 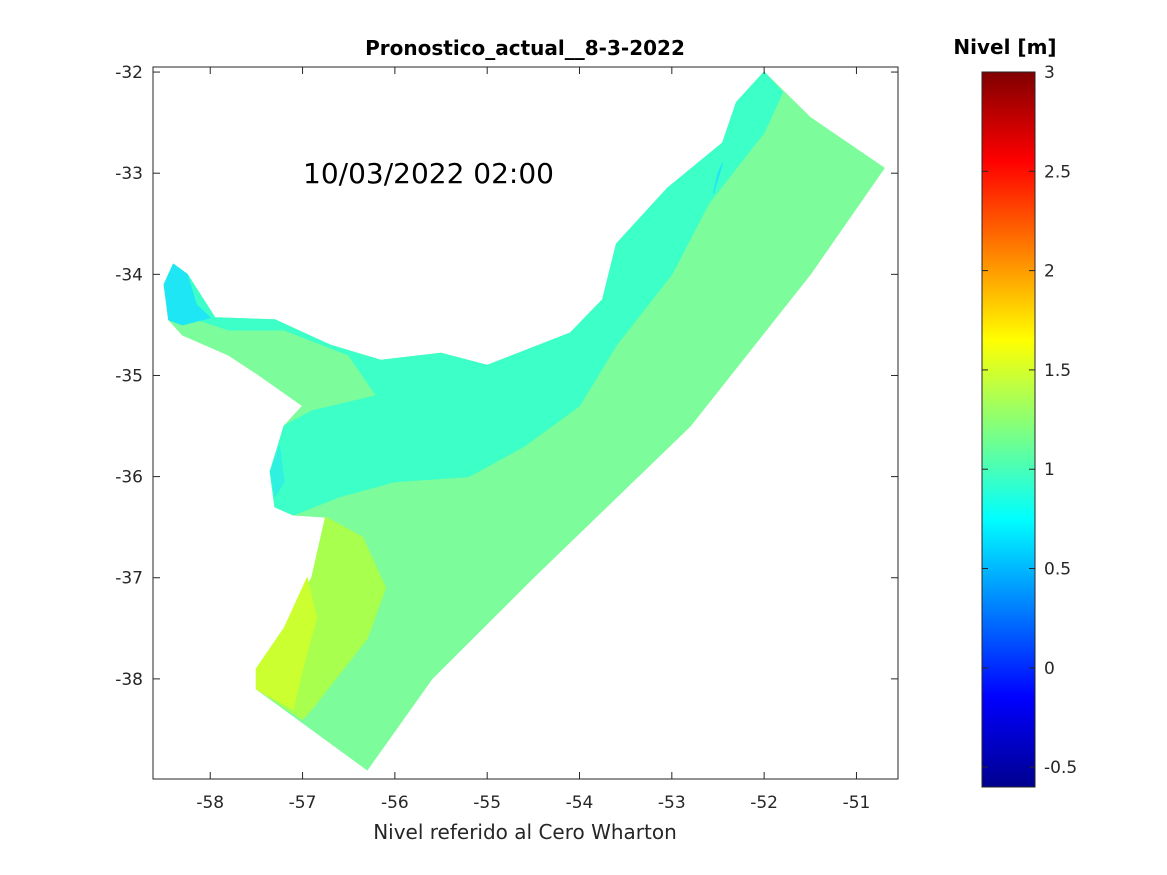 I want to click on region-southern-coast-inshore, so click(x=286, y=643).